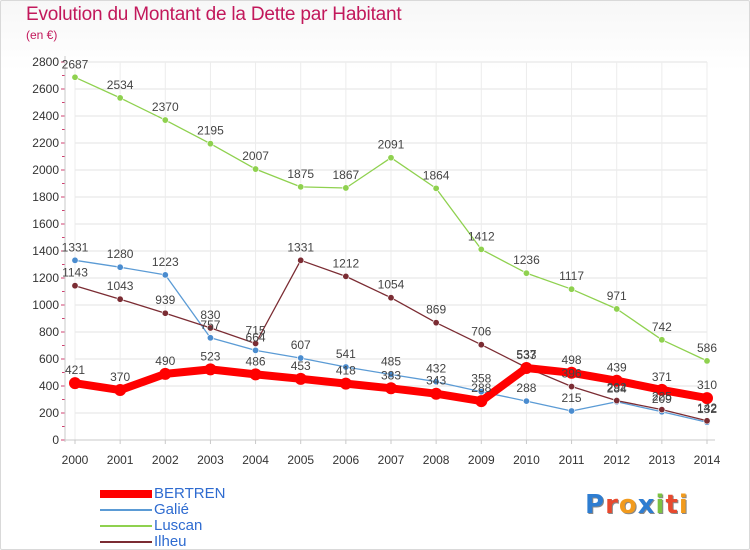  Describe the element at coordinates (346, 263) in the screenshot. I see `data-label-ilheu: 1212` at that location.